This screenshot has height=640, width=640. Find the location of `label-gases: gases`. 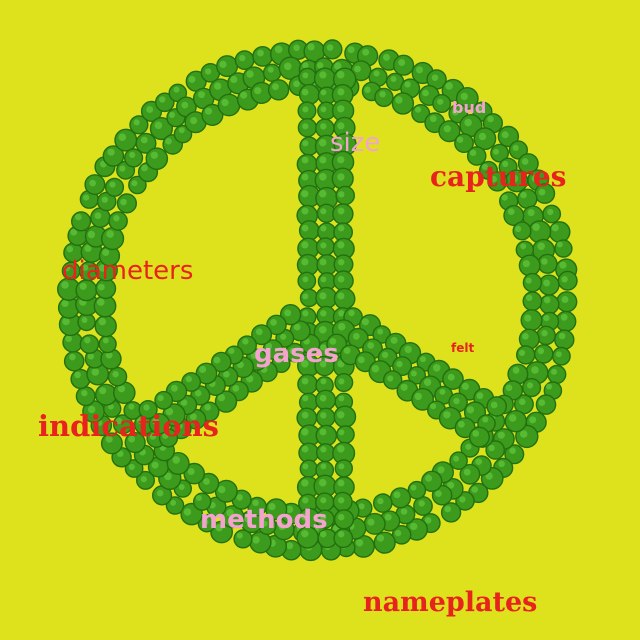

label-gases: gases is located at coordinates (296, 354).